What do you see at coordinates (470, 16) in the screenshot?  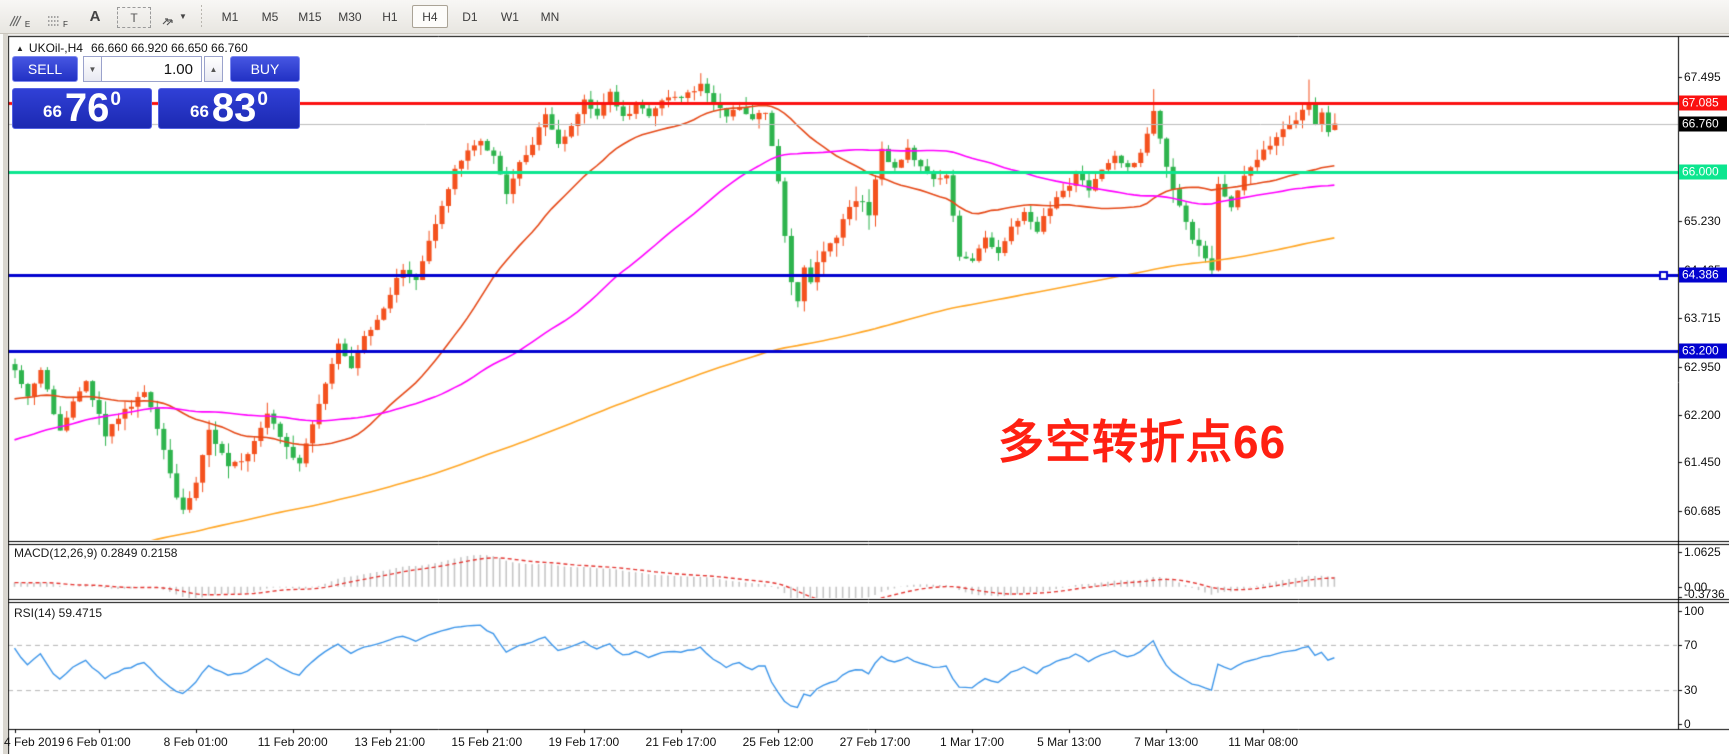 I see `timeframe-button-d1: D1` at bounding box center [470, 16].